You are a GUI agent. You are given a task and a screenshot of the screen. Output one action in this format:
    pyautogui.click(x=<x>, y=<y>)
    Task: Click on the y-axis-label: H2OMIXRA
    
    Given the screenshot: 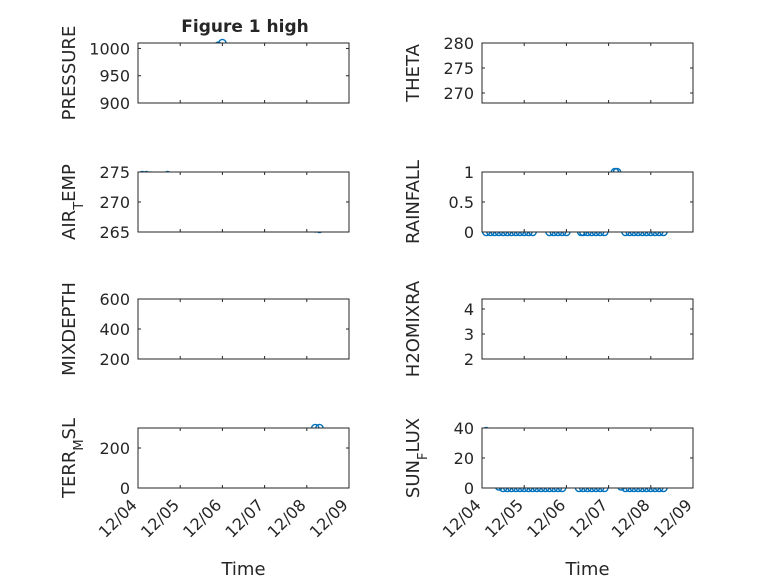 What is the action you would take?
    pyautogui.click(x=413, y=328)
    